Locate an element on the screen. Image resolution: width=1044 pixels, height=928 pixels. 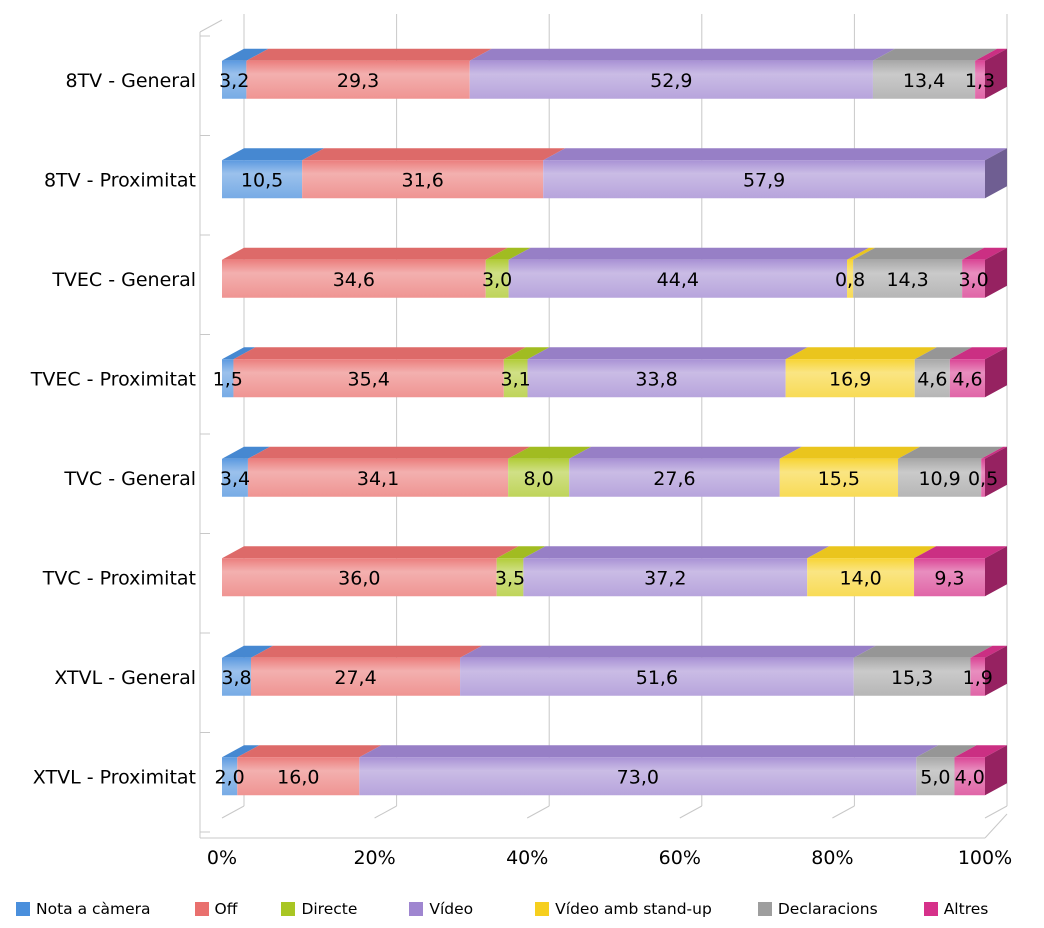
data-label: 73,0 is located at coordinates (638, 777).